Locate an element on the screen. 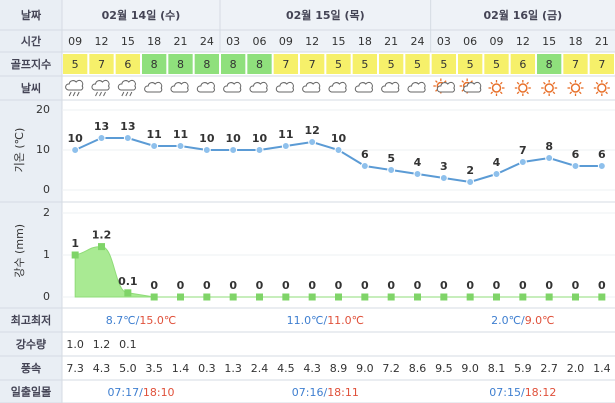 This screenshot has width=615, height=403. wind-speed: 4.5 is located at coordinates (286, 368).